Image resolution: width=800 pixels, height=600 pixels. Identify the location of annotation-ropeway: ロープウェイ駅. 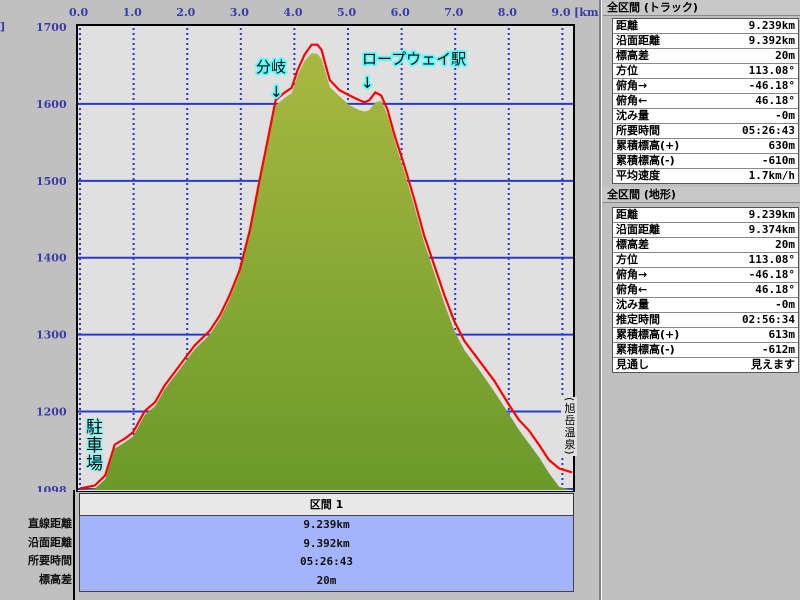
(414, 59).